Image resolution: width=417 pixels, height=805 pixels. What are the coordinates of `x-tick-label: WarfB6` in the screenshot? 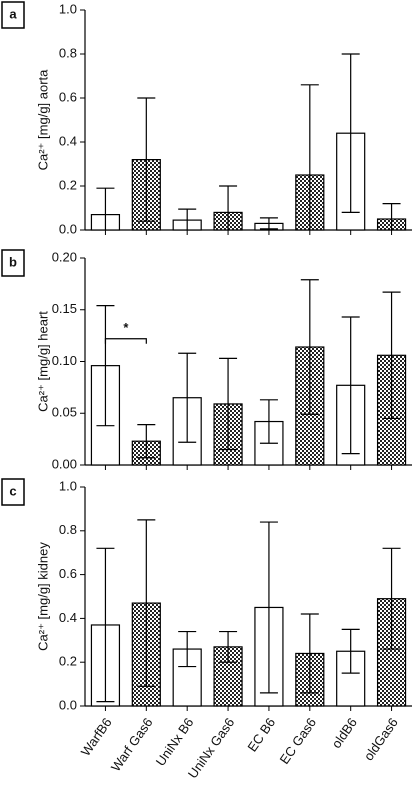 It's located at (96, 737).